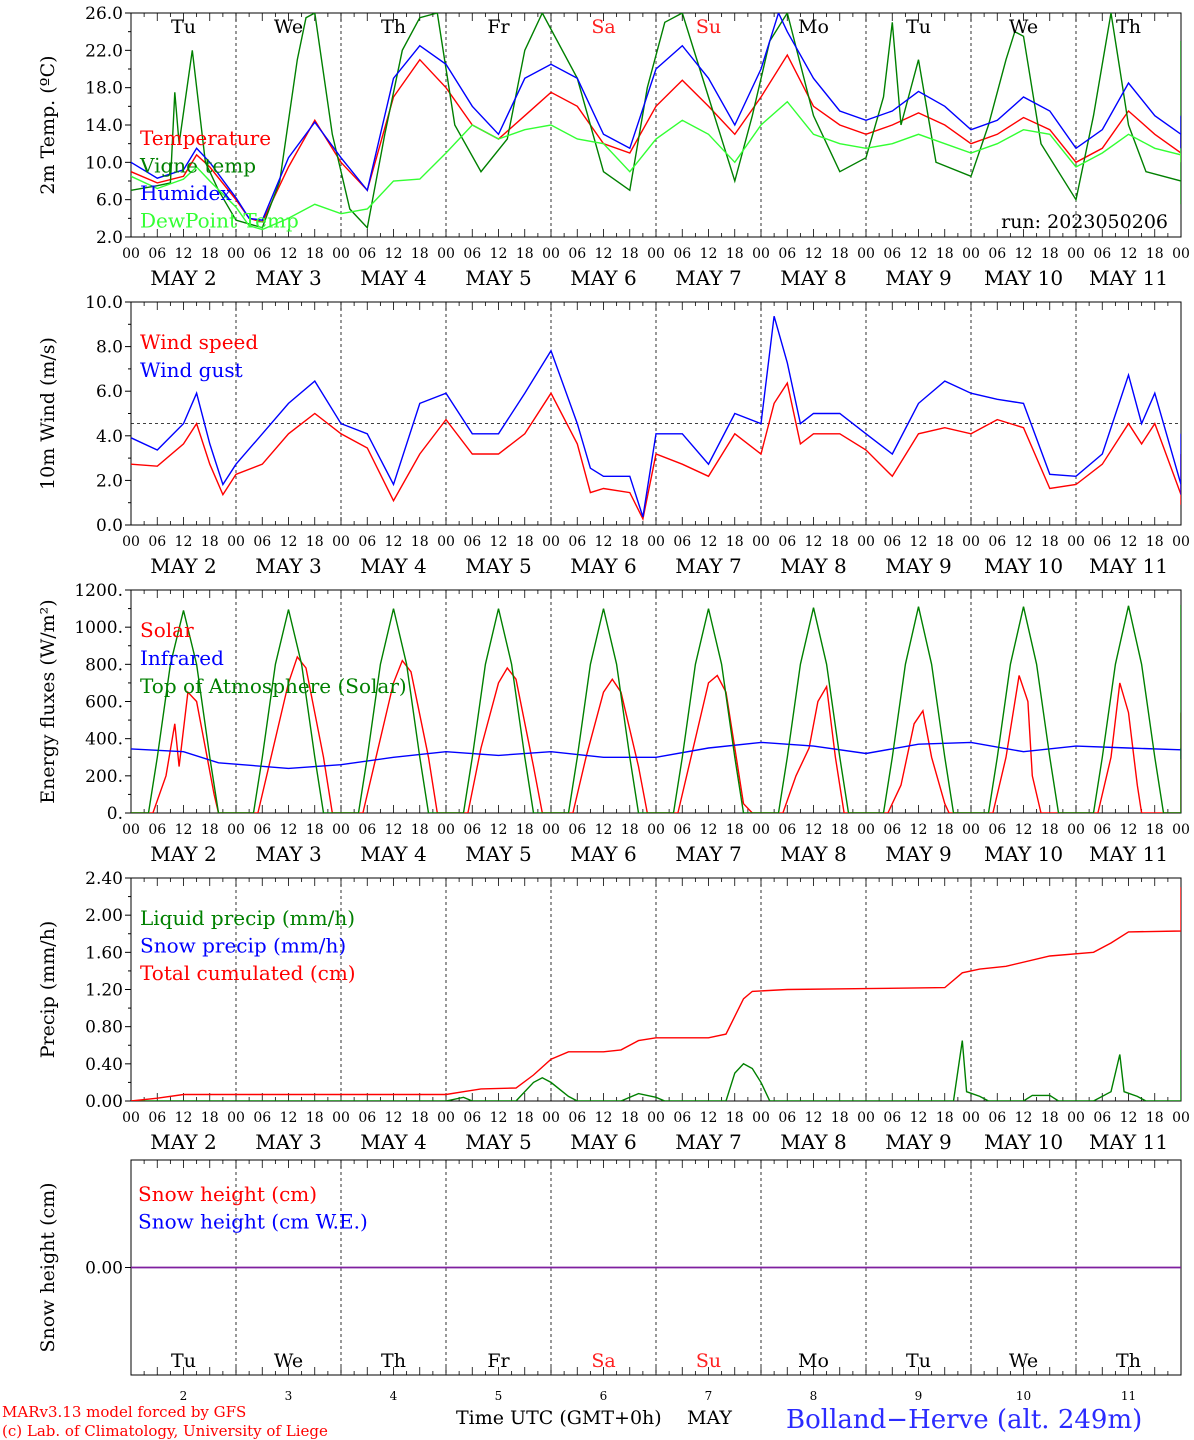 The image size is (1194, 1440). What do you see at coordinates (104, 916) in the screenshot?
I see `y-tick-label: 2.00` at bounding box center [104, 916].